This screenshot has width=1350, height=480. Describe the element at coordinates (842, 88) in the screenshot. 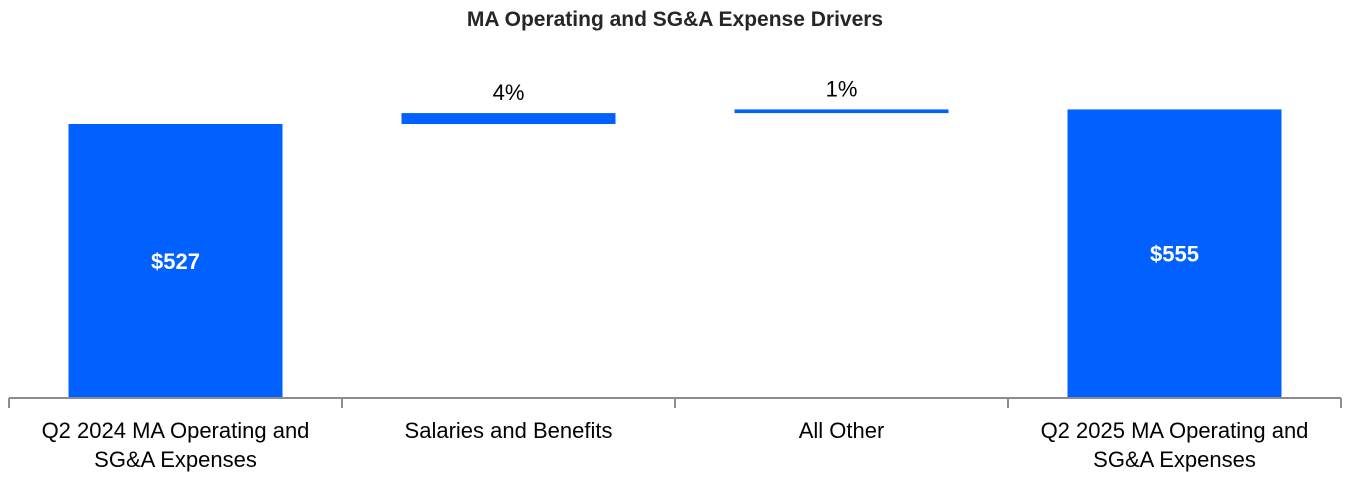

I see `delta-value-label: 1%` at that location.